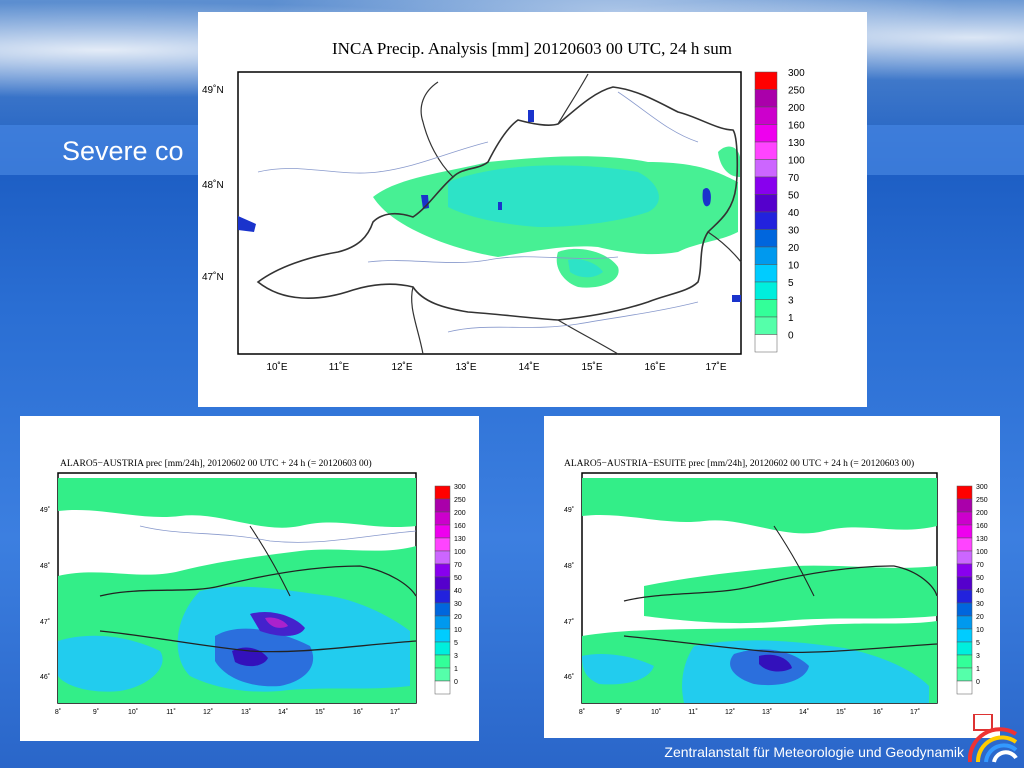 This screenshot has height=768, width=1024. What do you see at coordinates (993, 738) in the screenshot?
I see `zamg-logo-icon` at bounding box center [993, 738].